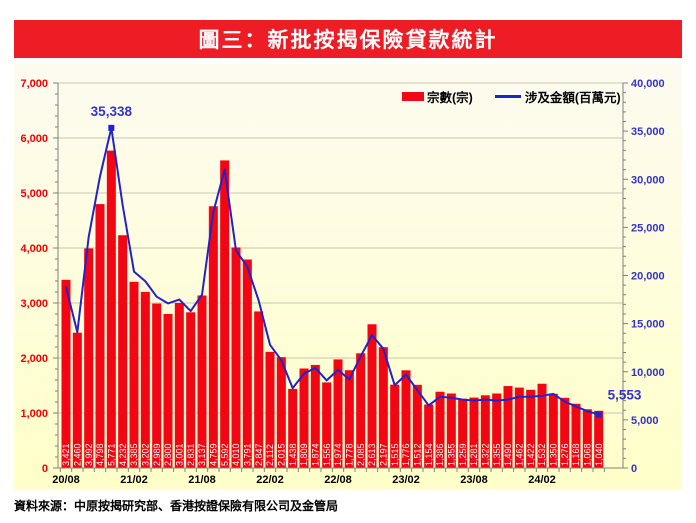  Describe the element at coordinates (485, 431) in the screenshot. I see `bar-23/09` at that location.